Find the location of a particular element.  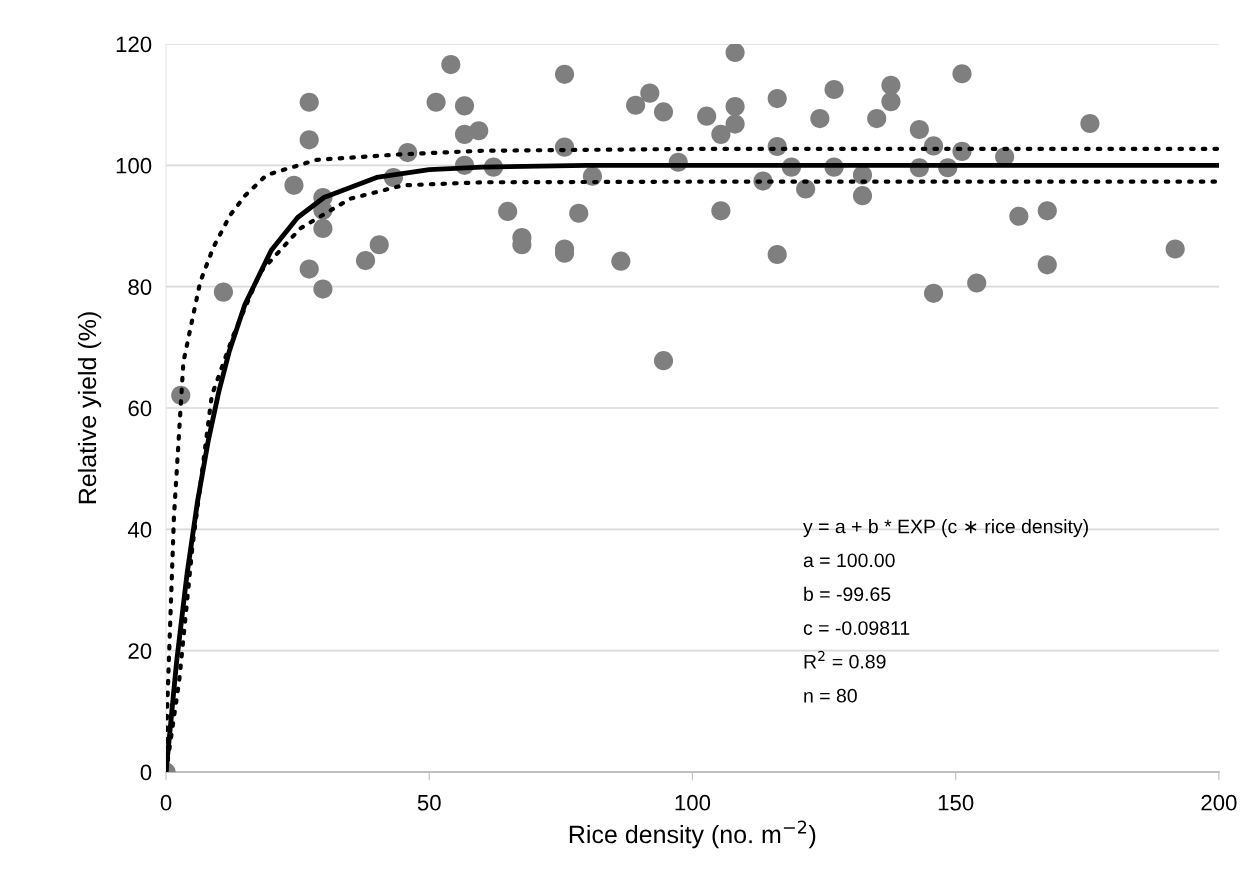

x-tick-label: 50 is located at coordinates (429, 802).